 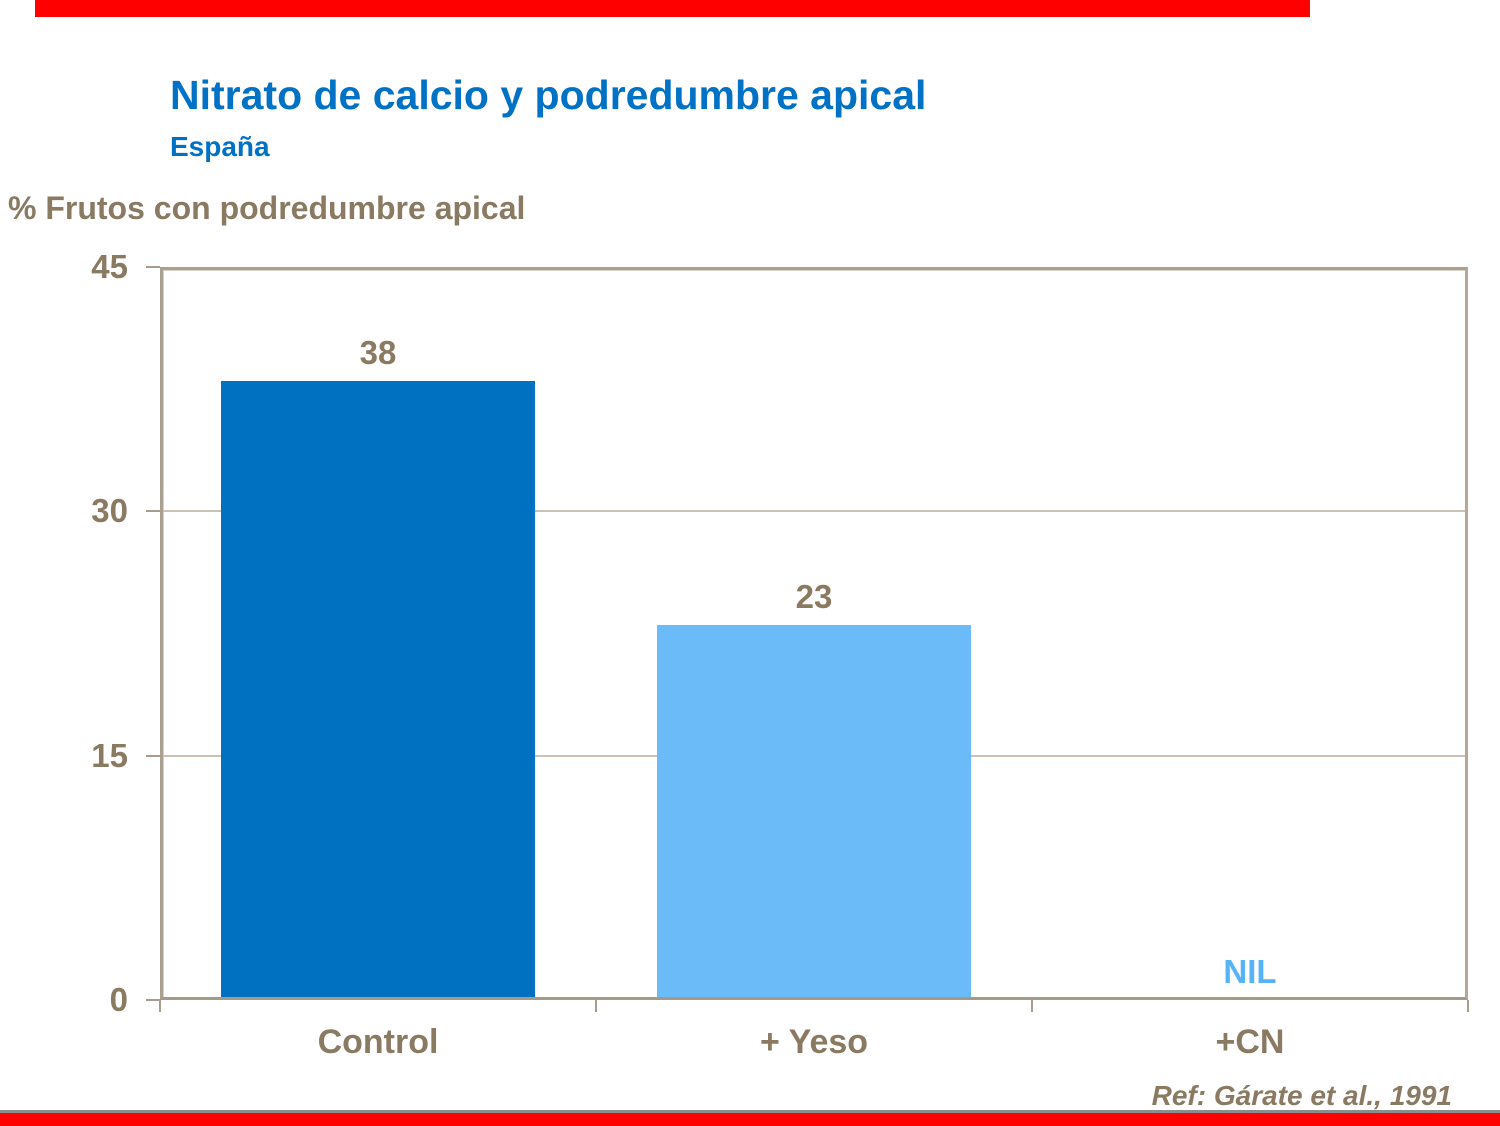 I want to click on category-label-yeso: + Yeso, so click(x=814, y=1042).